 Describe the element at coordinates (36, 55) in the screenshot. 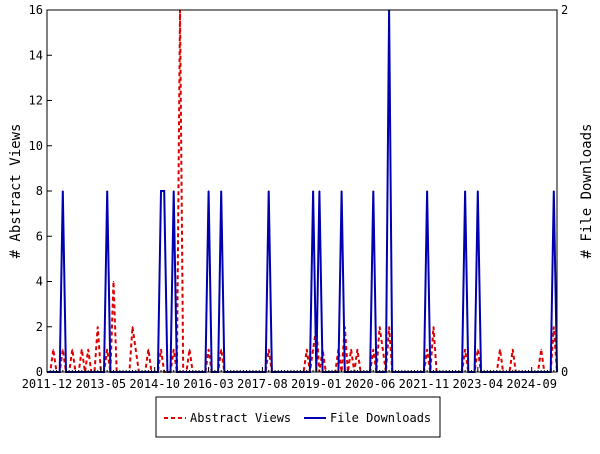

I see `y-tick-label: 14` at that location.